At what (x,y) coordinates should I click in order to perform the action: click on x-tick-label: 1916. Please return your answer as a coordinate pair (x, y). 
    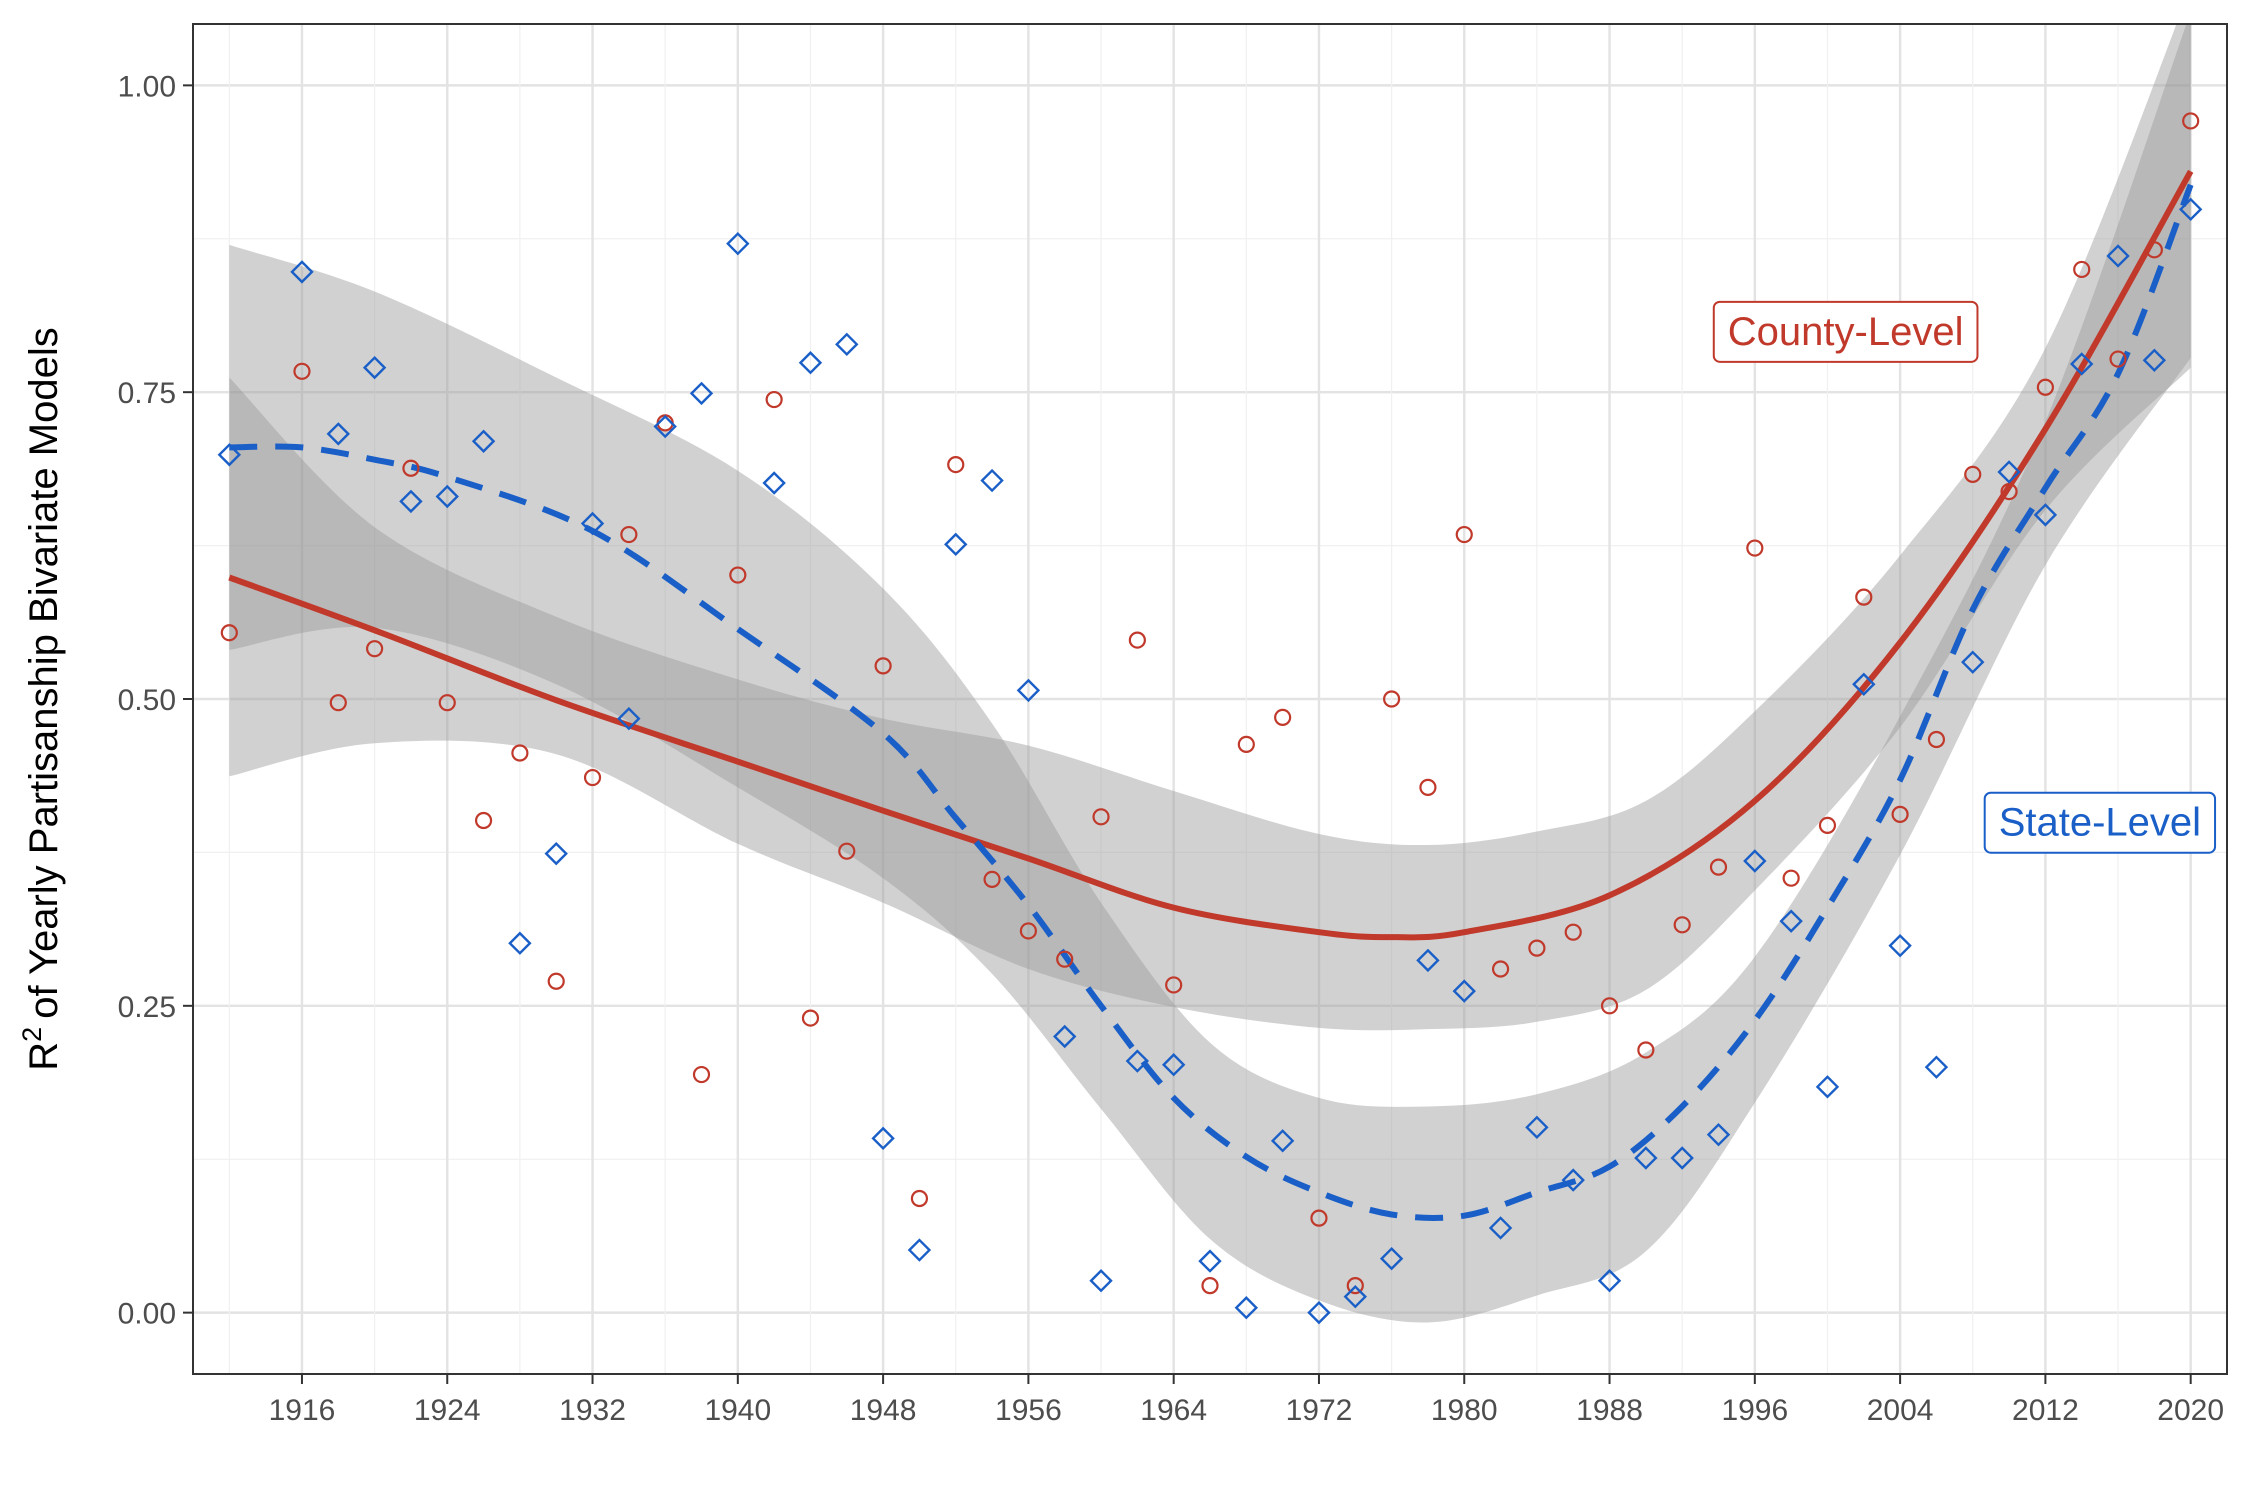
    Looking at the image, I should click on (302, 1410).